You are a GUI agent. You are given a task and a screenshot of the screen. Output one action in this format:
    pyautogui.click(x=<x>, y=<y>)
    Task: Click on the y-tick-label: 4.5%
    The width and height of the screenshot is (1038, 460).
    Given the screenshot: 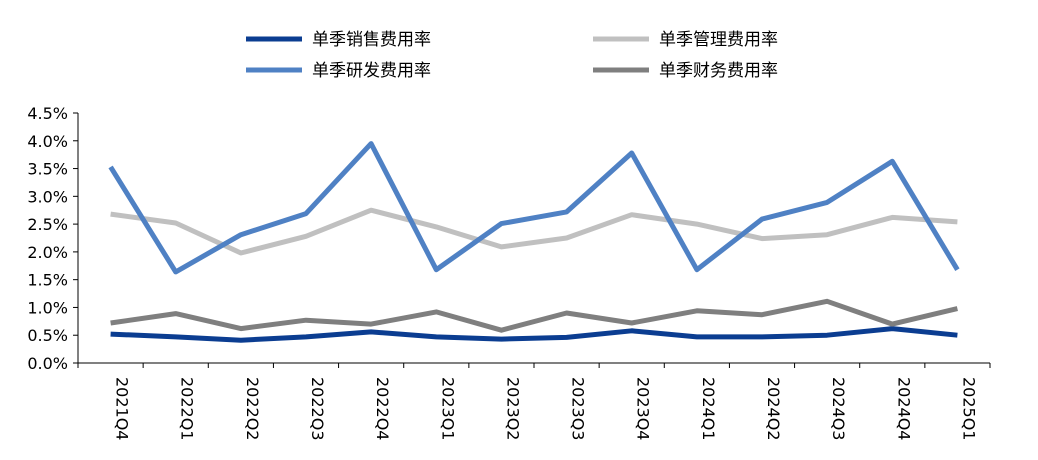 What is the action you would take?
    pyautogui.click(x=47, y=113)
    